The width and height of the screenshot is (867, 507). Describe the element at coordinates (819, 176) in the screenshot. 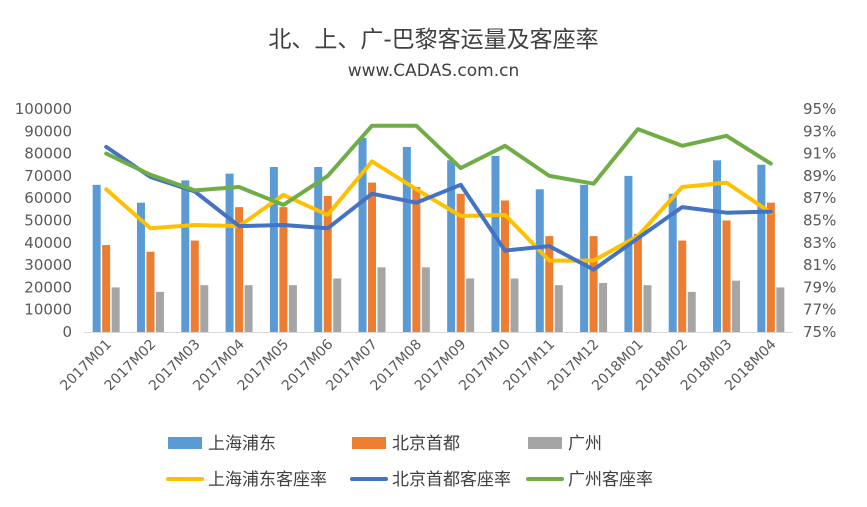

I see `right-axis-tick-label: 89%` at that location.